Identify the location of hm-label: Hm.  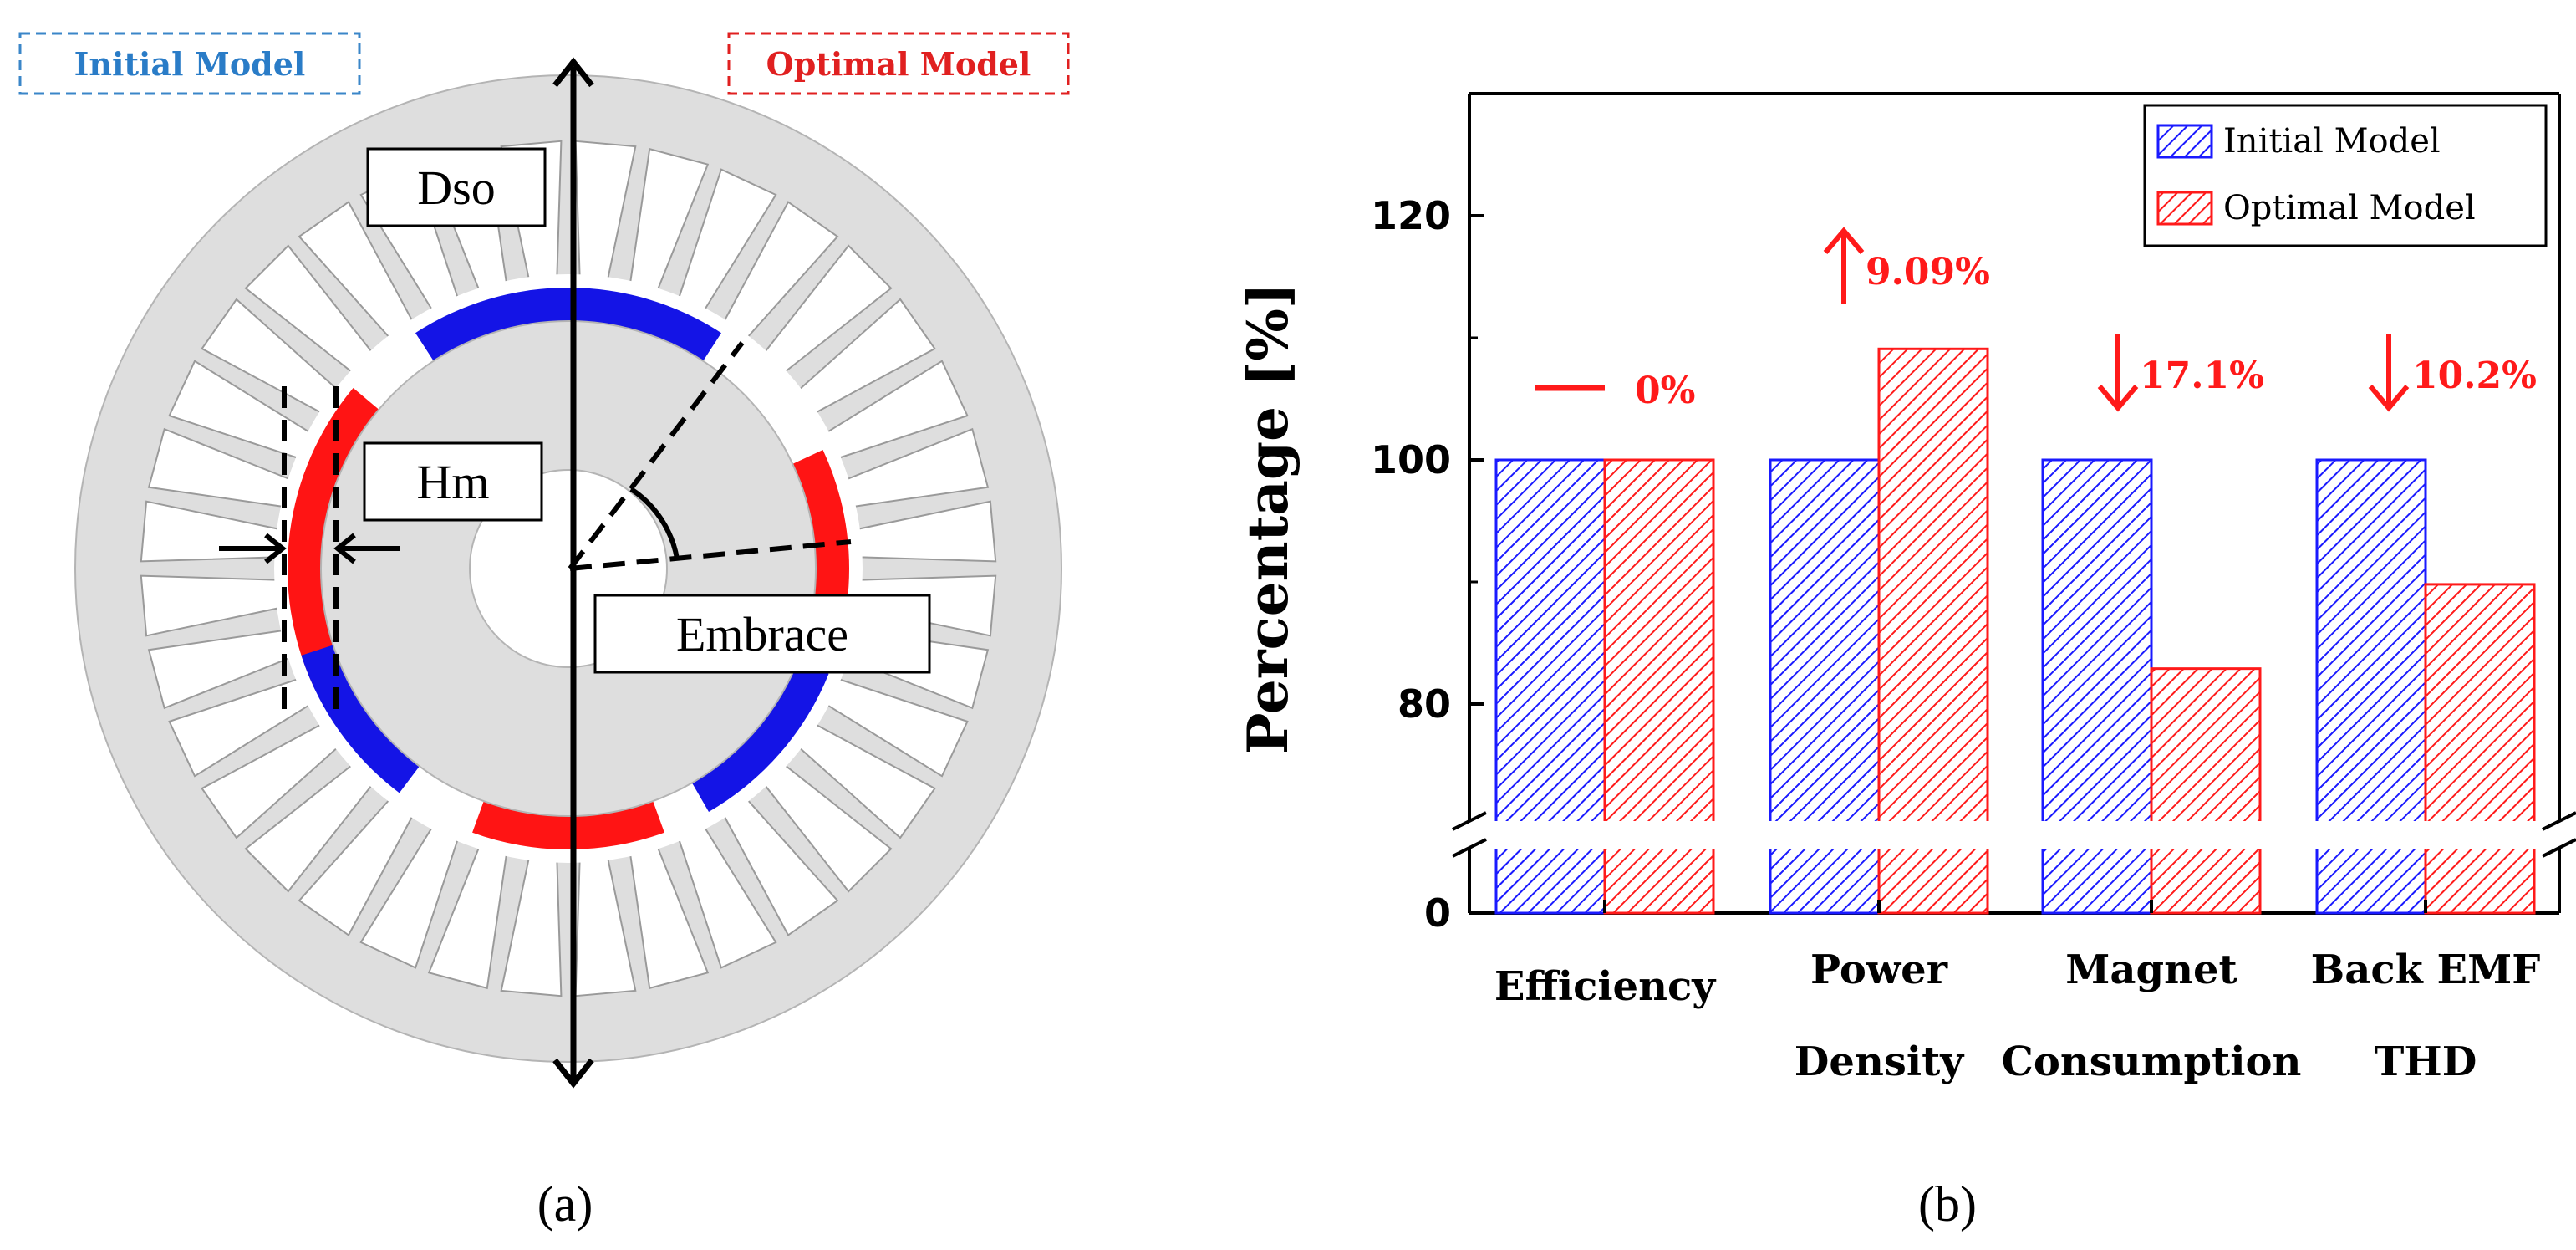
(453, 482).